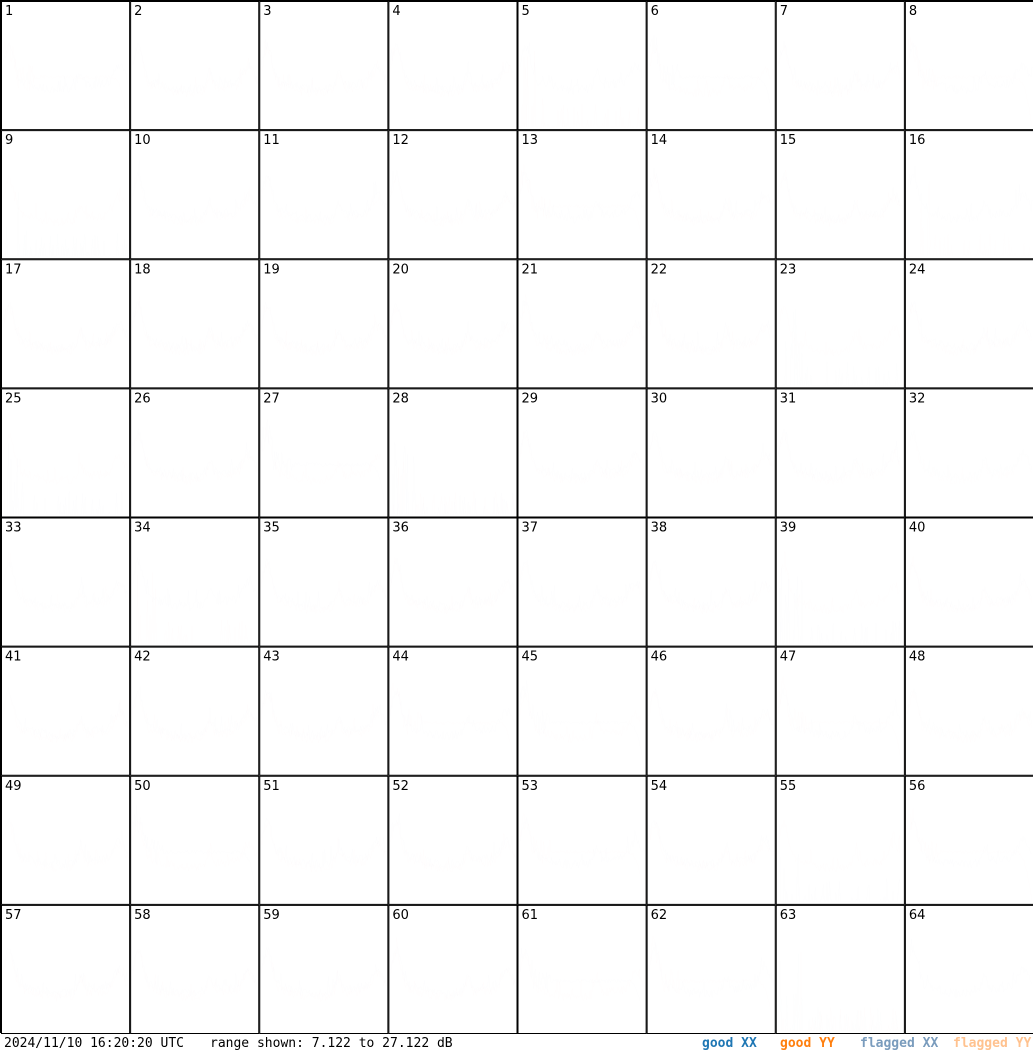  Describe the element at coordinates (271, 528) in the screenshot. I see `panel-label: 35` at that location.